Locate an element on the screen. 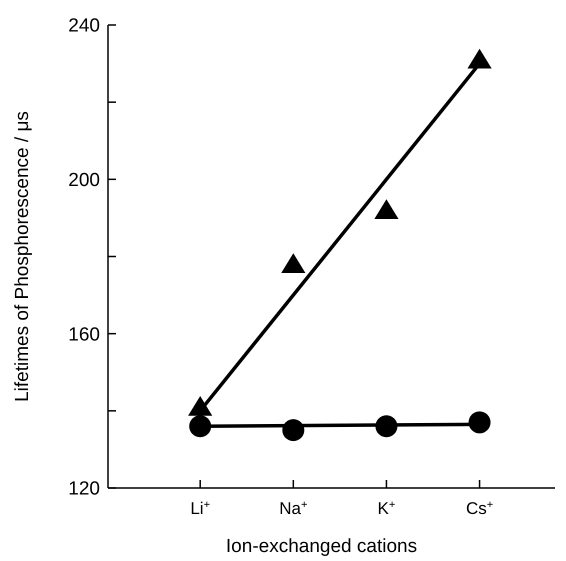 The height and width of the screenshot is (561, 566). x-axis-title: Ion-exchanged cations is located at coordinates (322, 546).